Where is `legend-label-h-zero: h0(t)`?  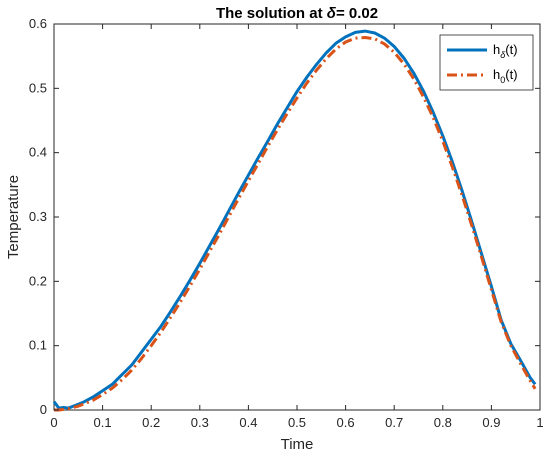 legend-label-h-zero: h0(t) is located at coordinates (505, 76).